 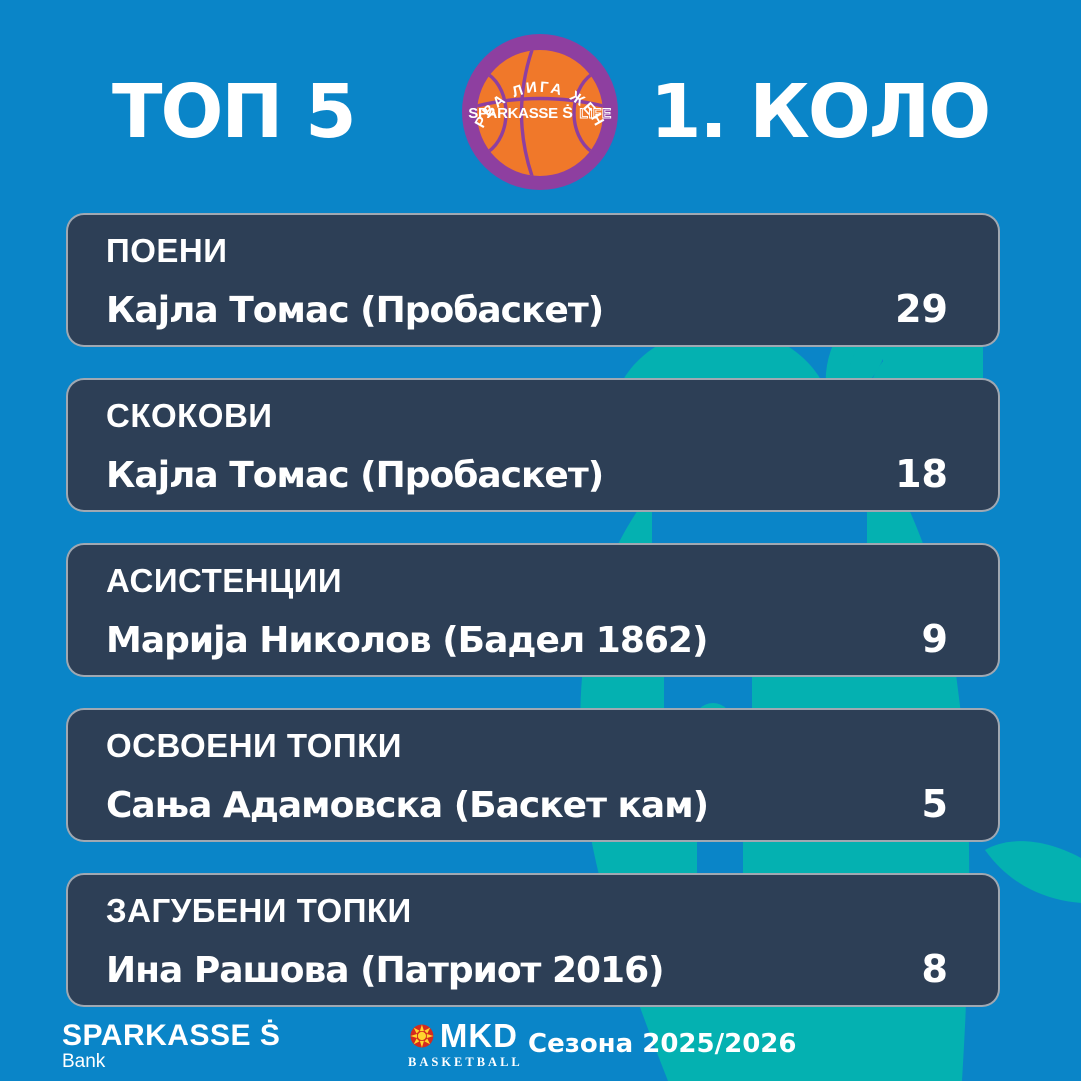 I want to click on federation-logo-top: MKD, so click(x=463, y=1036).